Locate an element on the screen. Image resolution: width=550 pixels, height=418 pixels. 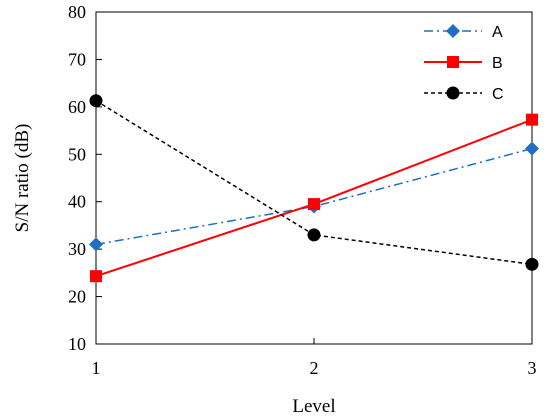
y-tick-label: 80 is located at coordinates (77, 12).